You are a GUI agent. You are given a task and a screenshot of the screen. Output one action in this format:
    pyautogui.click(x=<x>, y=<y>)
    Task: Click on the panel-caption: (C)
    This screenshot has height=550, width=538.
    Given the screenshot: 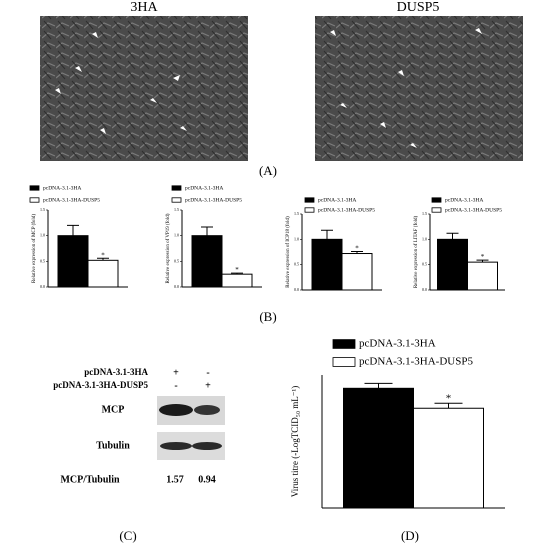 What is the action you would take?
    pyautogui.click(x=127, y=535)
    